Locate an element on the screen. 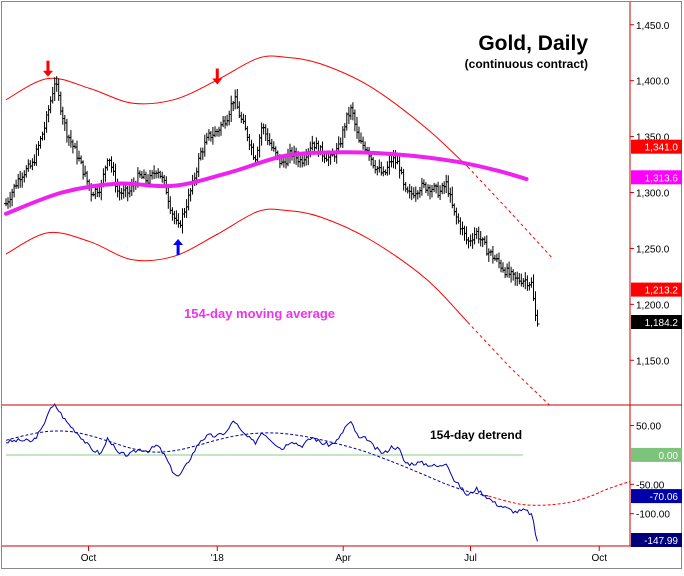 This screenshot has width=684, height=576. detrend-value-box: -70.06 is located at coordinates (656, 496).